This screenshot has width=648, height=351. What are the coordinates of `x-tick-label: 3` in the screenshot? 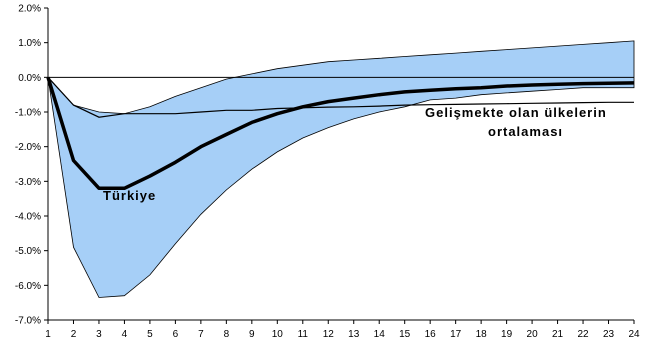 It's located at (99, 334).